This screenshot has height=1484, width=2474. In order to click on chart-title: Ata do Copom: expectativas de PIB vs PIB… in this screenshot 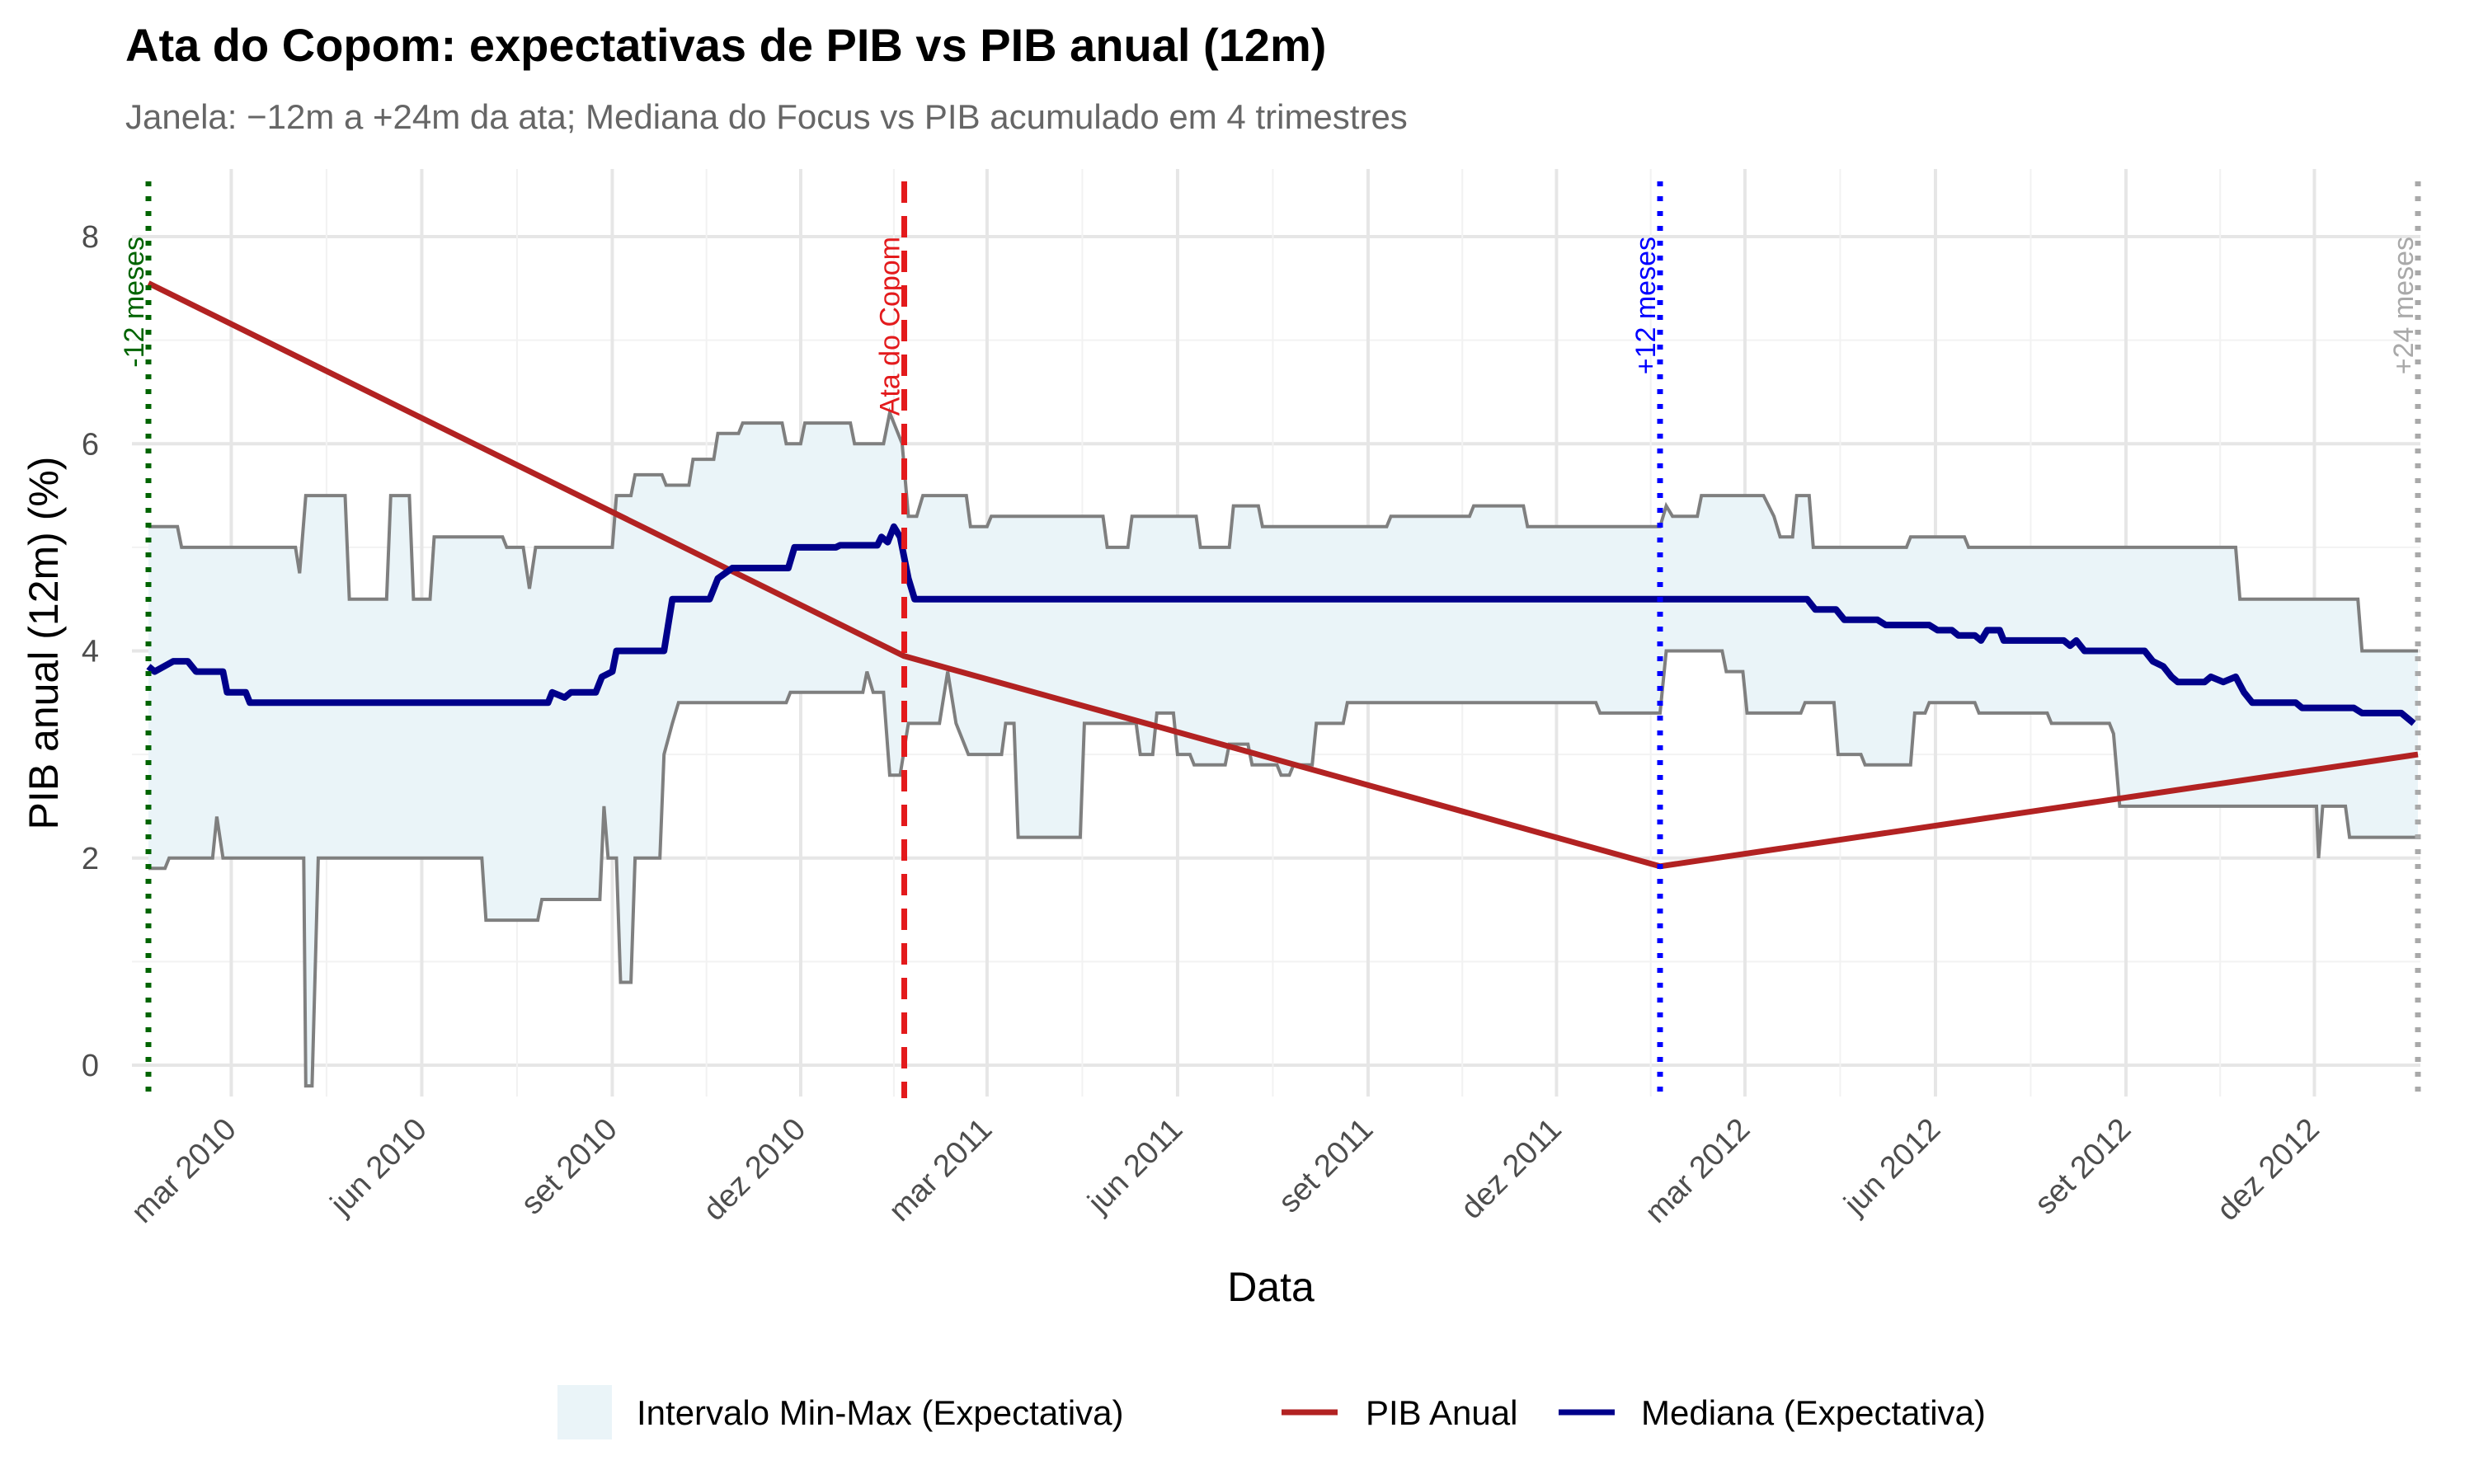, I will do `click(726, 45)`.